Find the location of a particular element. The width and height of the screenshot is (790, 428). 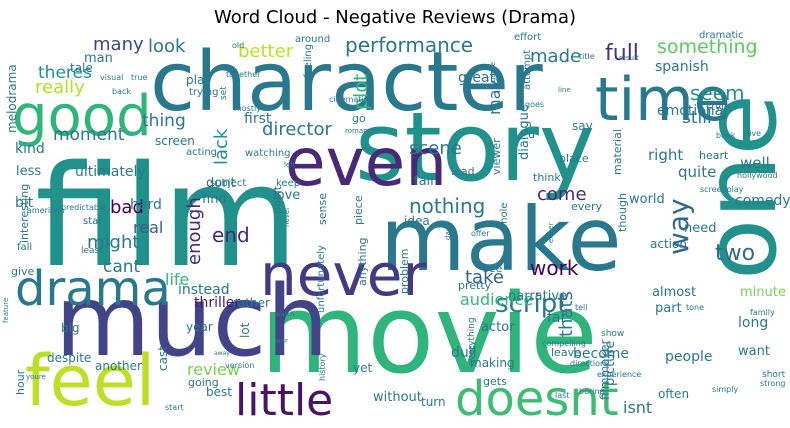

word-script: script is located at coordinates (531, 304).